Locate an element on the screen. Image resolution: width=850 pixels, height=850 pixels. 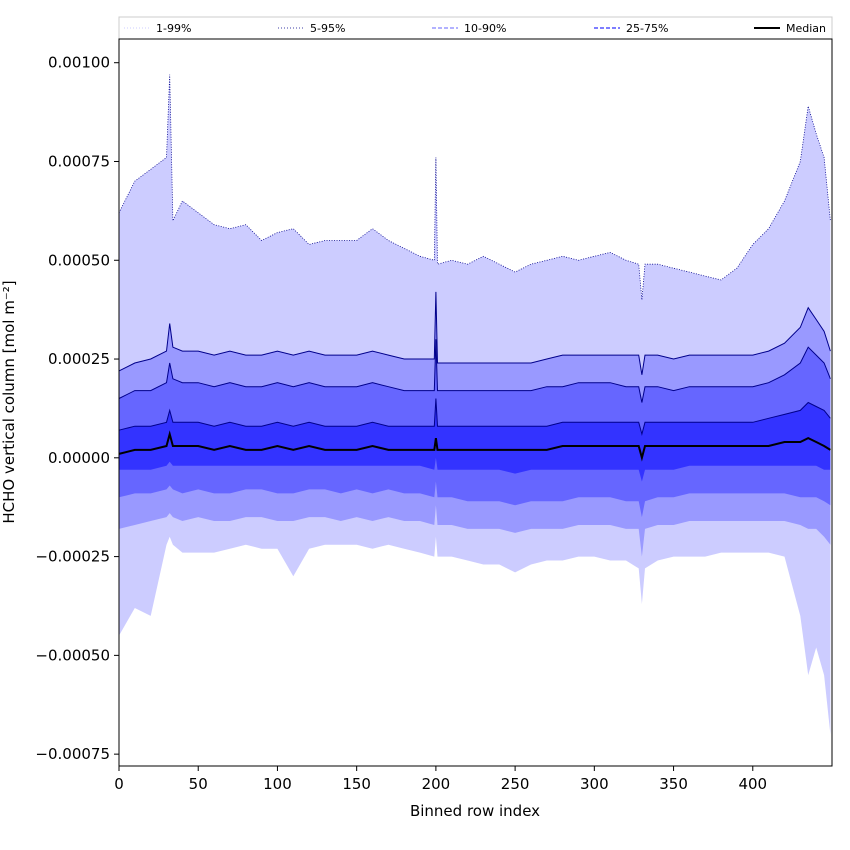
x-tick-label: 0 is located at coordinates (119, 784).